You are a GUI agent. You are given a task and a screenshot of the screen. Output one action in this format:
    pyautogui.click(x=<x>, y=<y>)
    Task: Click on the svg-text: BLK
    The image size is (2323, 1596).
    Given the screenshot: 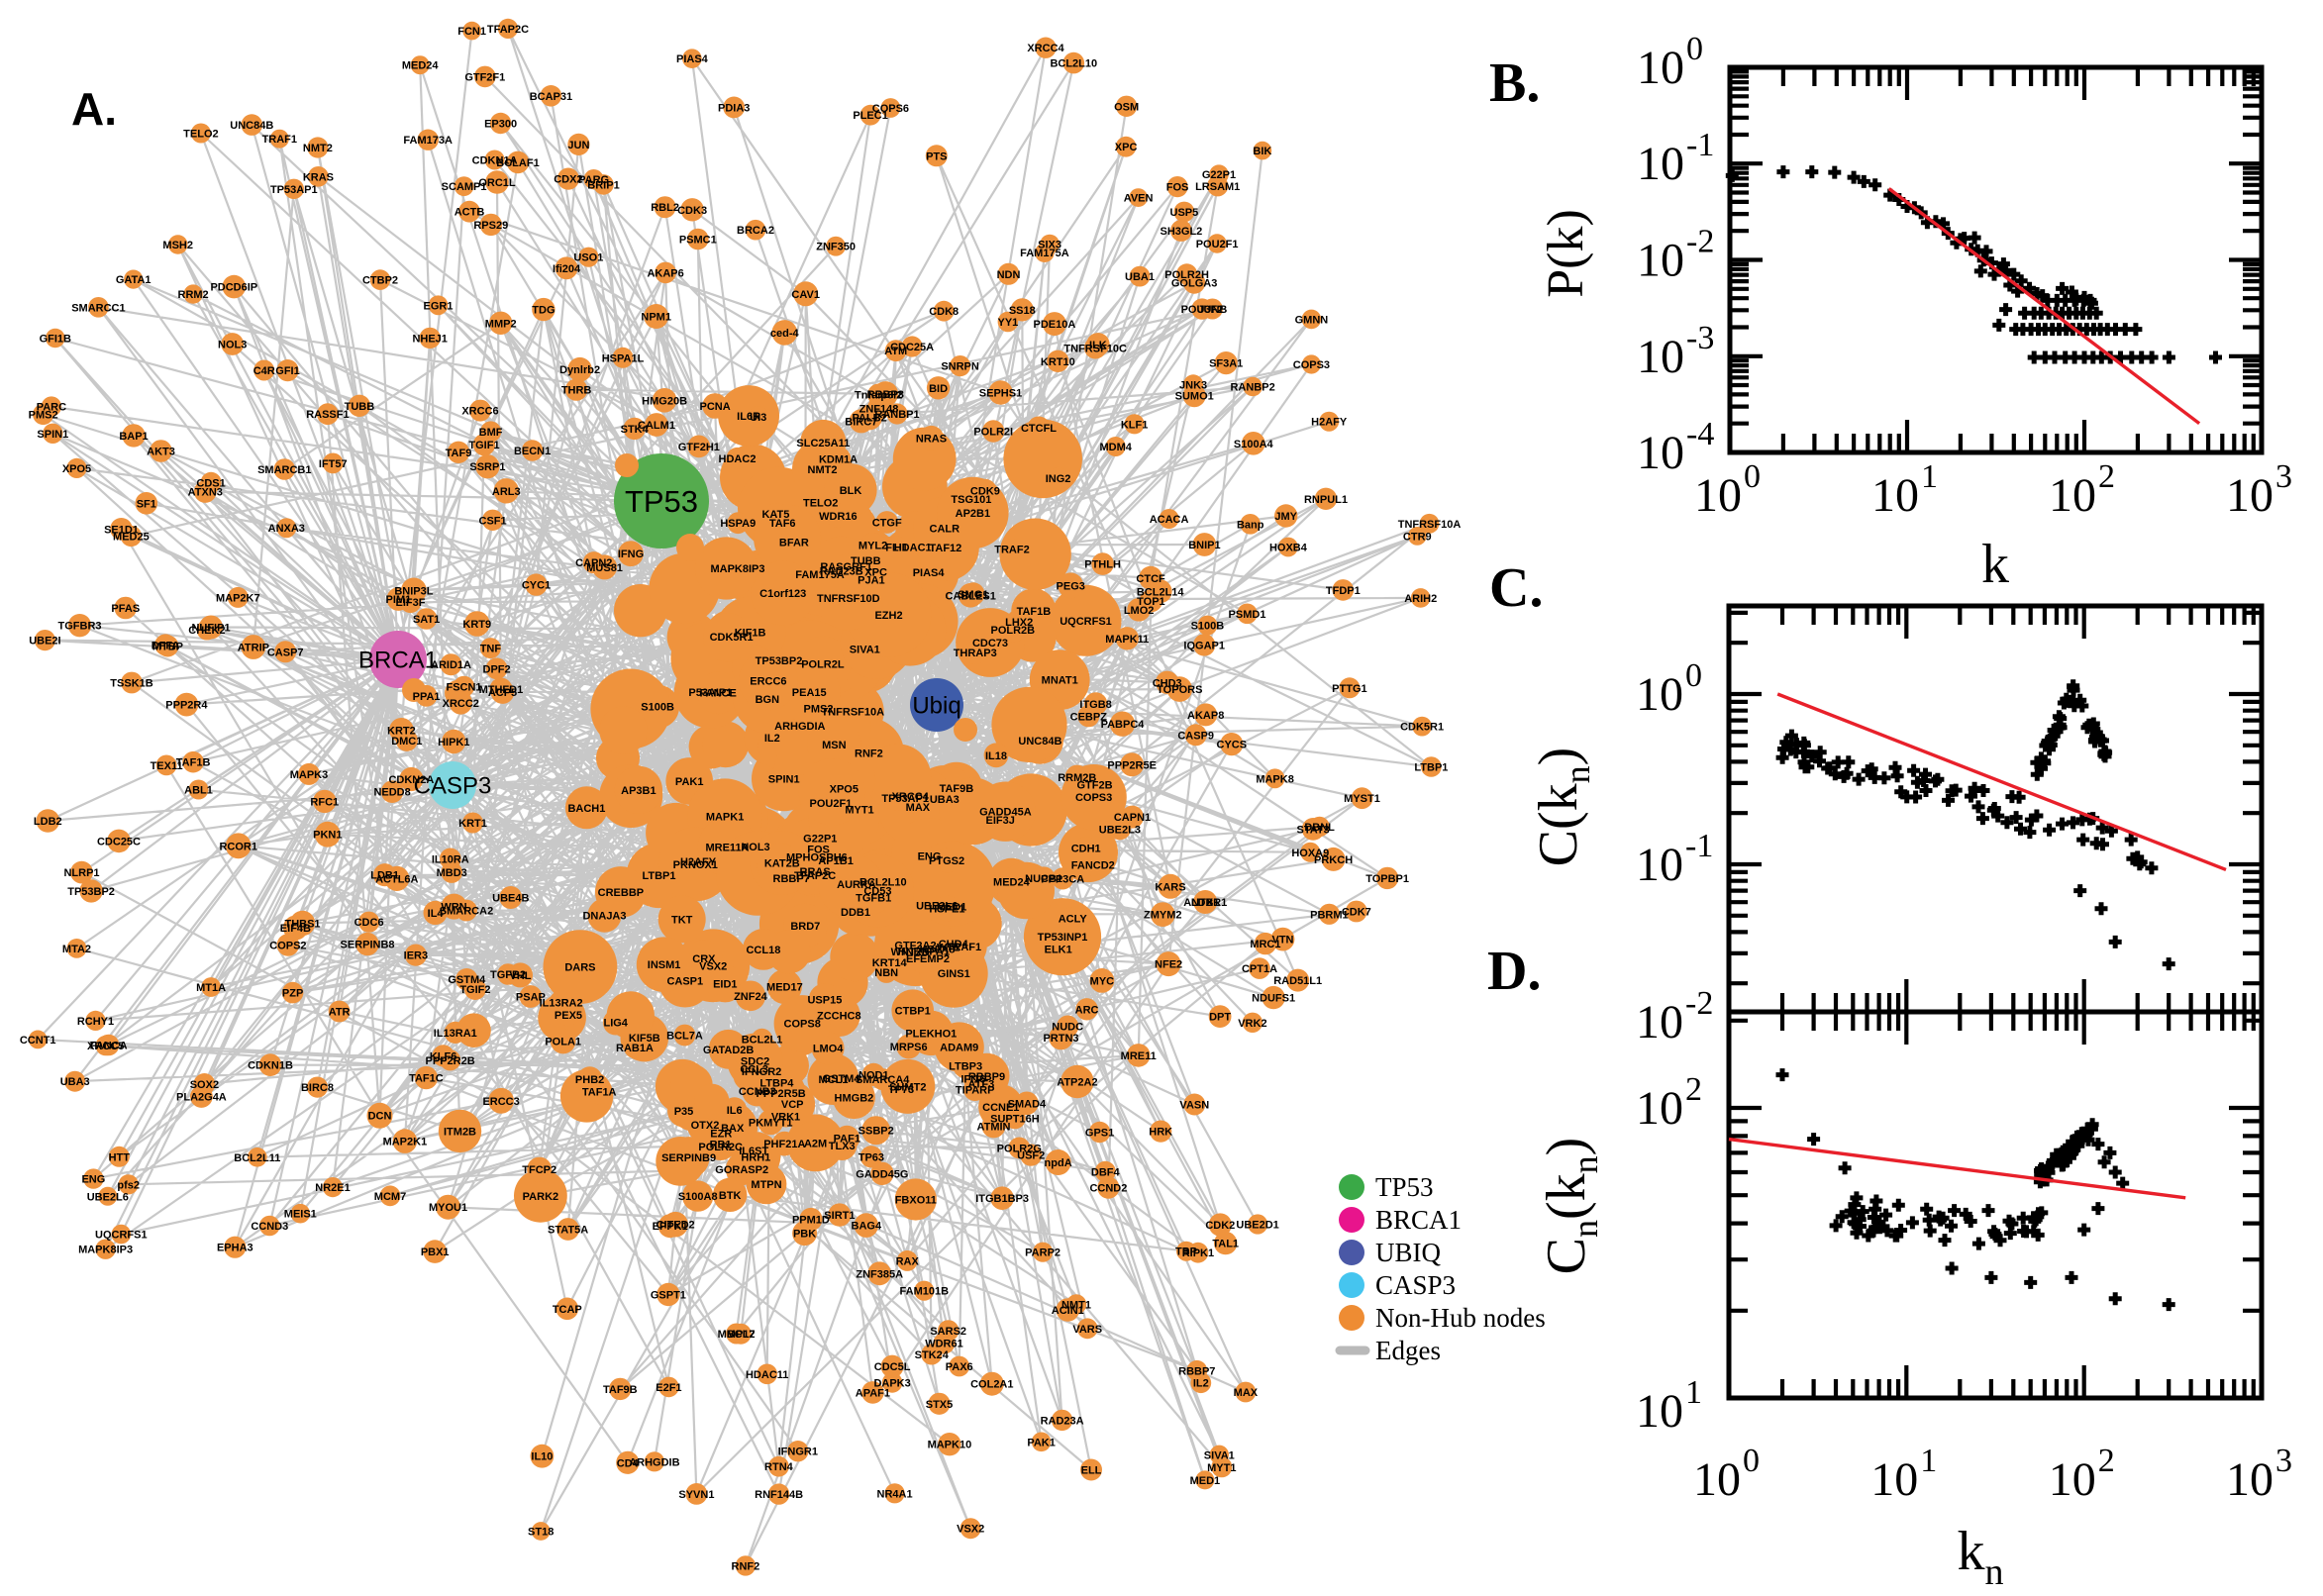 What is the action you would take?
    pyautogui.click(x=851, y=491)
    